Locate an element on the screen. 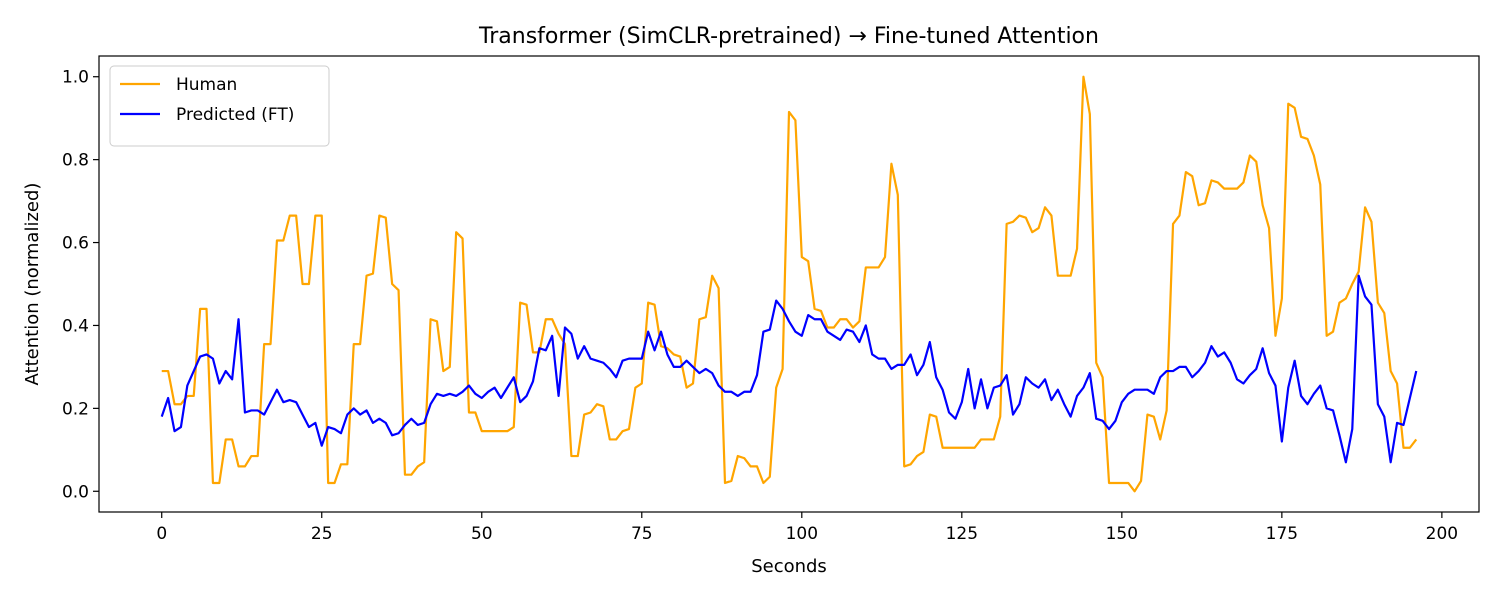 The height and width of the screenshot is (600, 1500). x-tick-label: 25 is located at coordinates (322, 534).